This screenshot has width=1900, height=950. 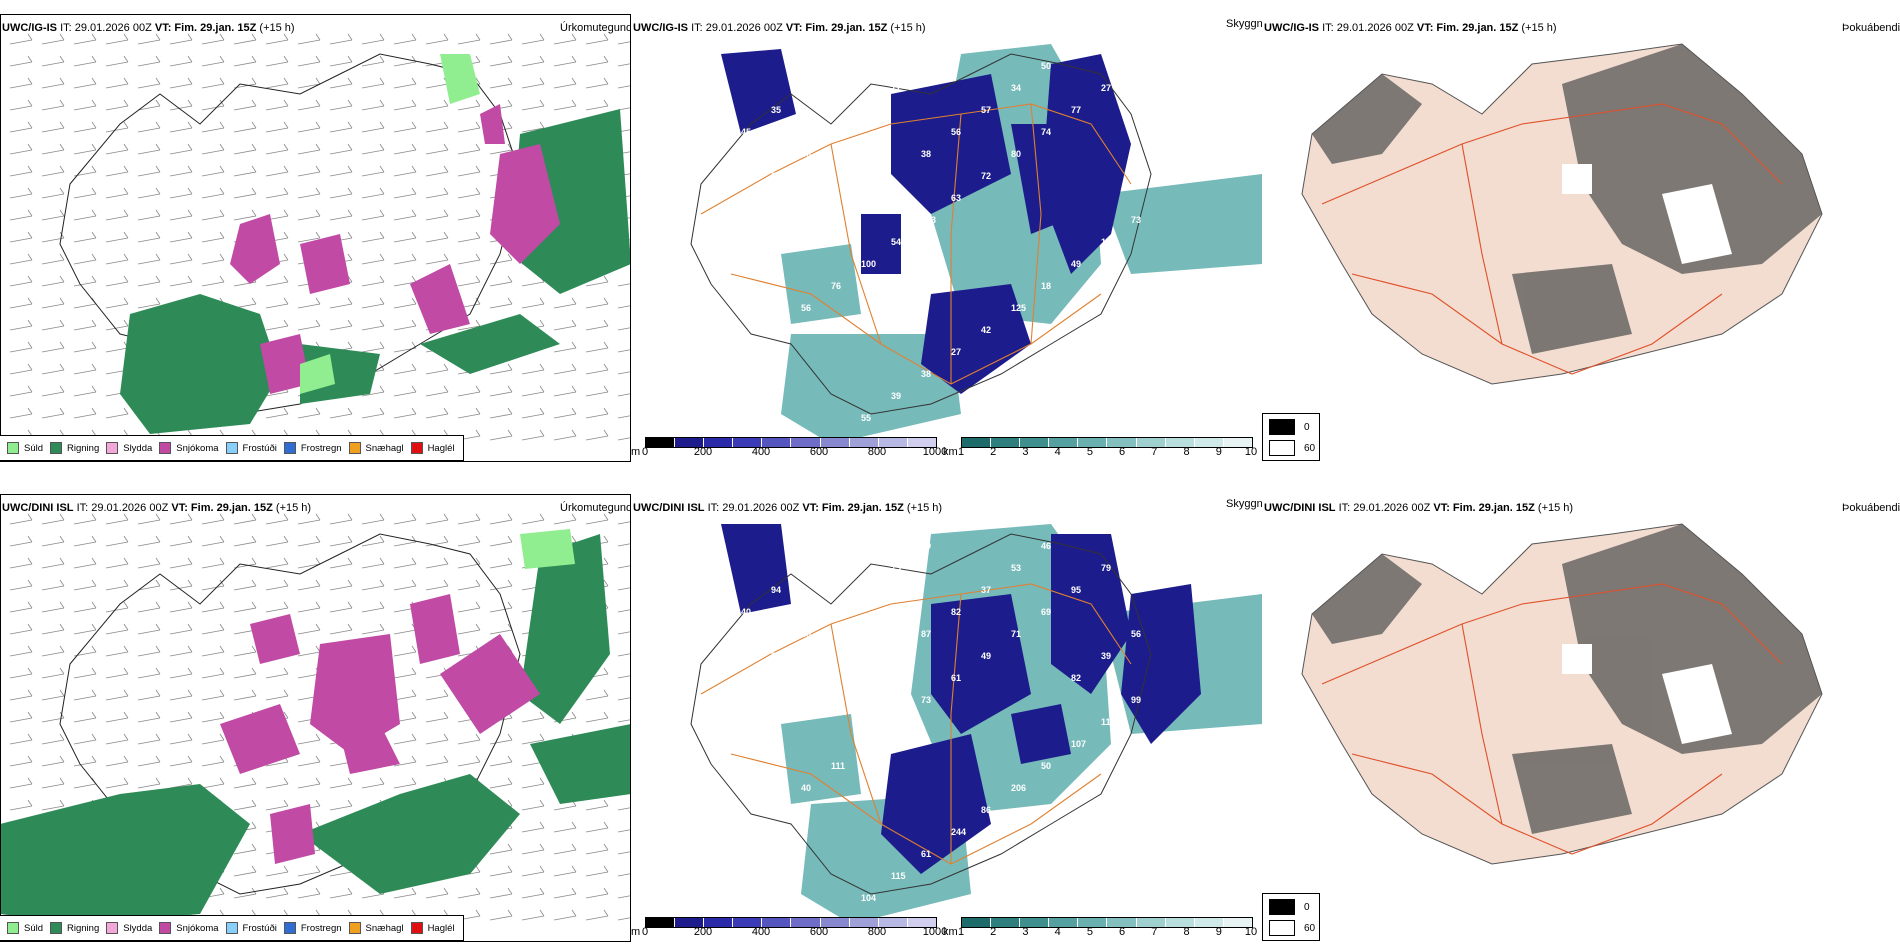 What do you see at coordinates (961, 452) in the screenshot?
I see `colorbar-tick: 1` at bounding box center [961, 452].